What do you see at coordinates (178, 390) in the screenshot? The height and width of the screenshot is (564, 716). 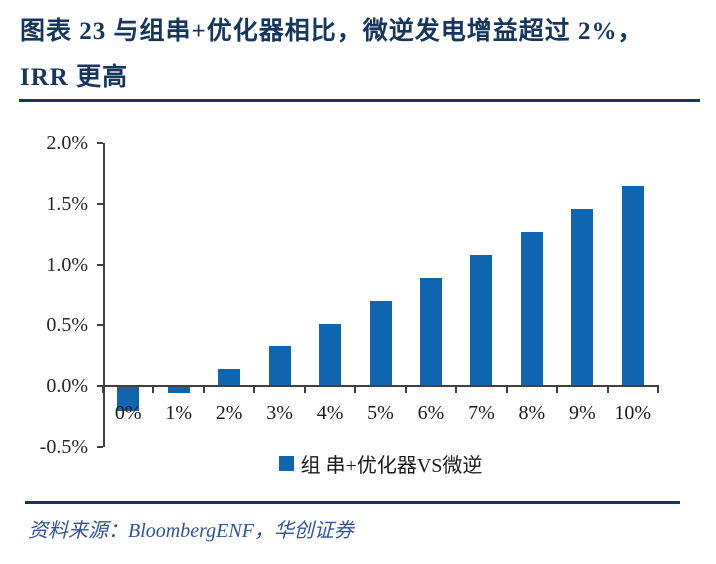 I see `bar-1%` at bounding box center [178, 390].